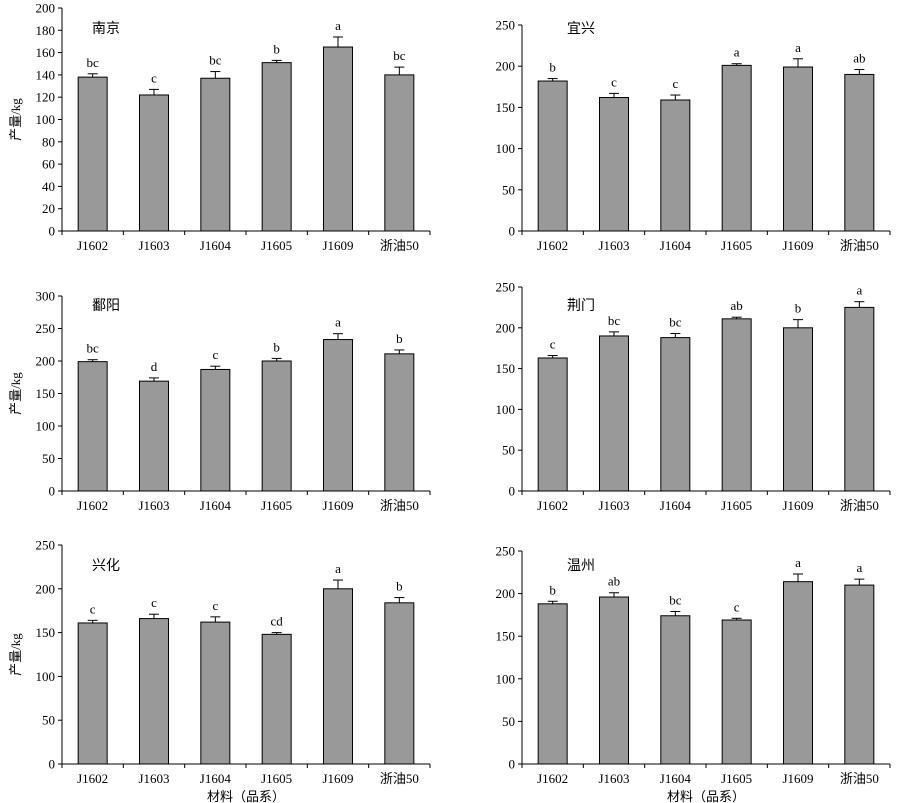 This screenshot has height=803, width=900. I want to click on y-tick-label: 160, so click(46, 52).